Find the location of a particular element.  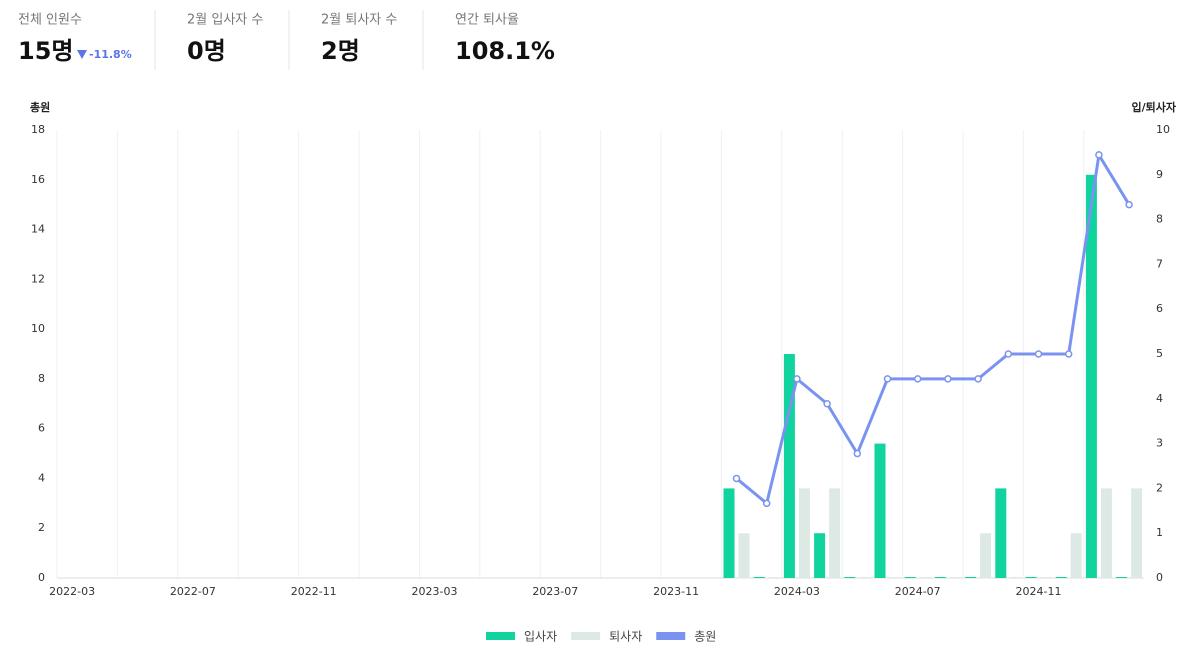

legend-label: 입사자 is located at coordinates (540, 637).